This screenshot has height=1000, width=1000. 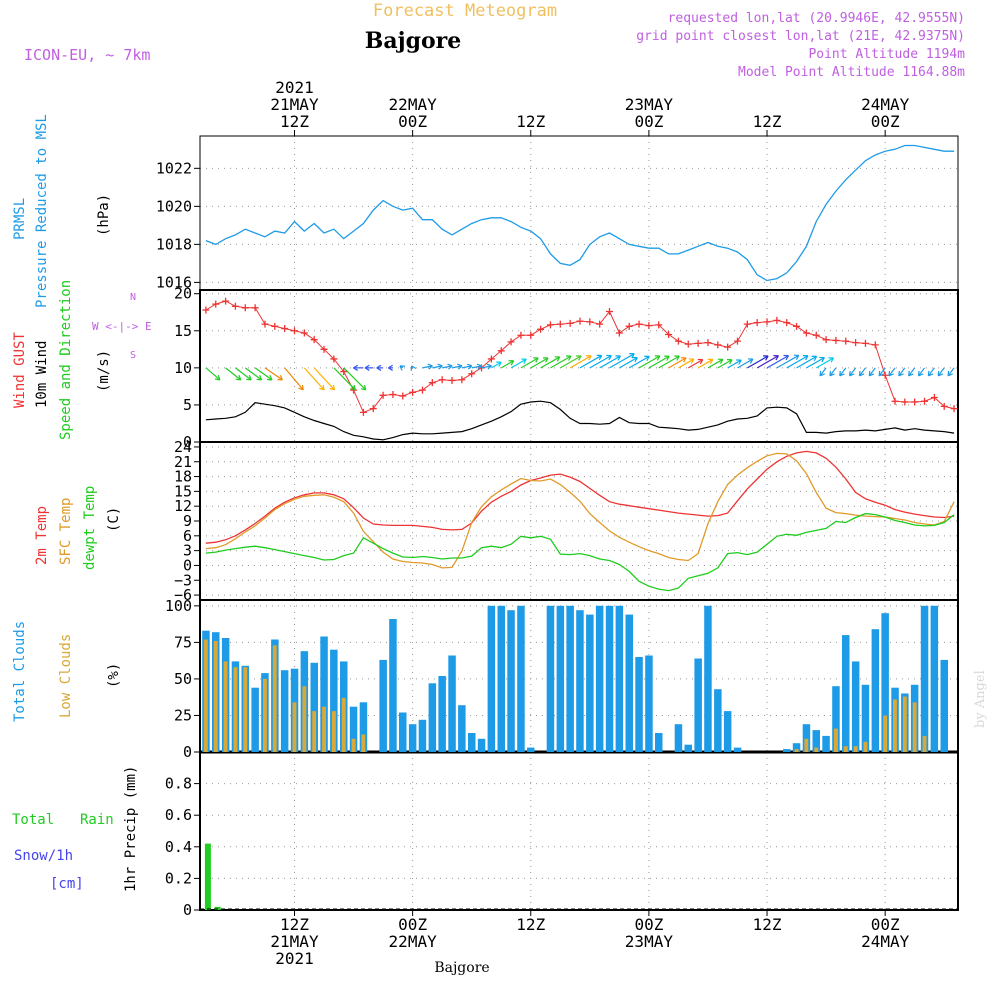 I want to click on wind-dir-label: Speed and Direction, so click(x=66, y=360).